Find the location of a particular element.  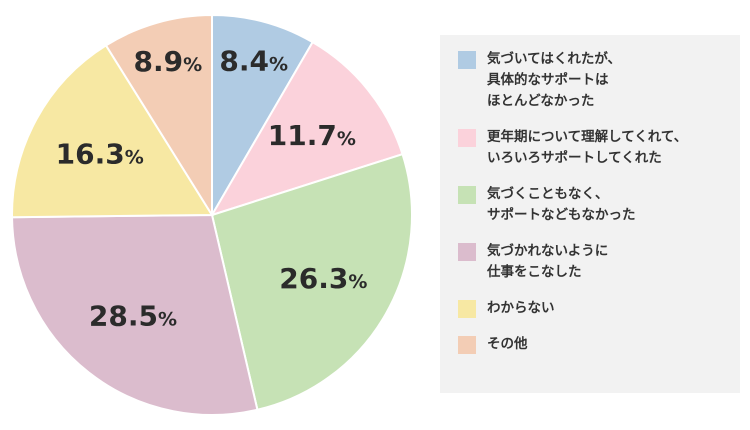

legend-item: 気づかれないように 仕事をこなした is located at coordinates (593, 262).